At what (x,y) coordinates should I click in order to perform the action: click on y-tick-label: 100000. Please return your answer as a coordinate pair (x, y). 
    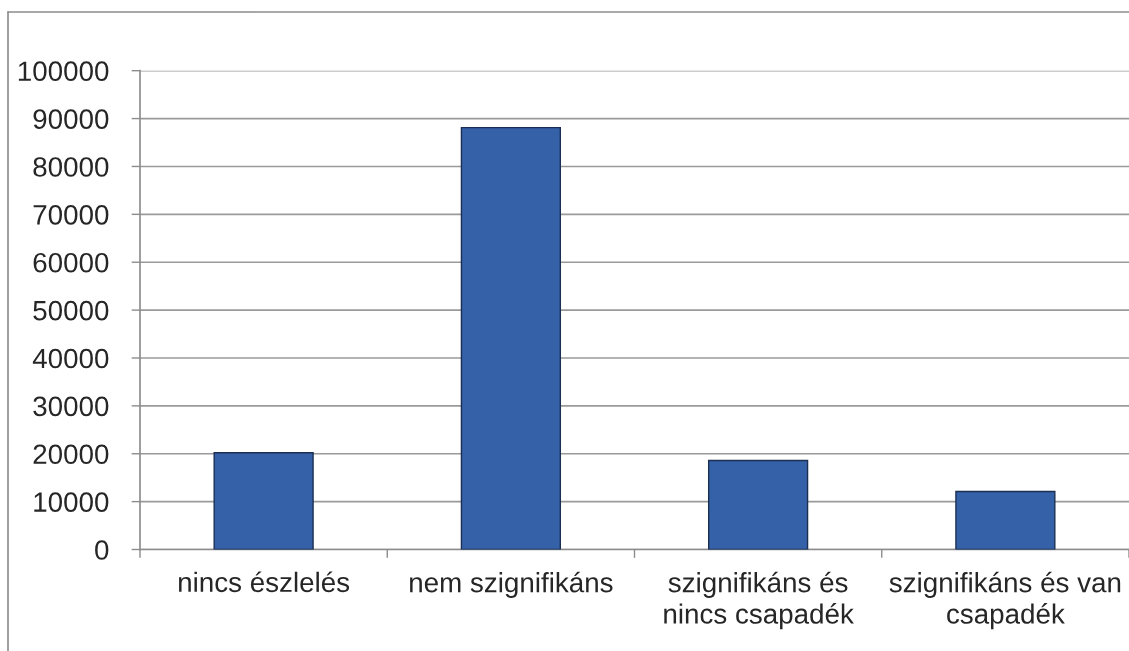
    Looking at the image, I should click on (63, 71).